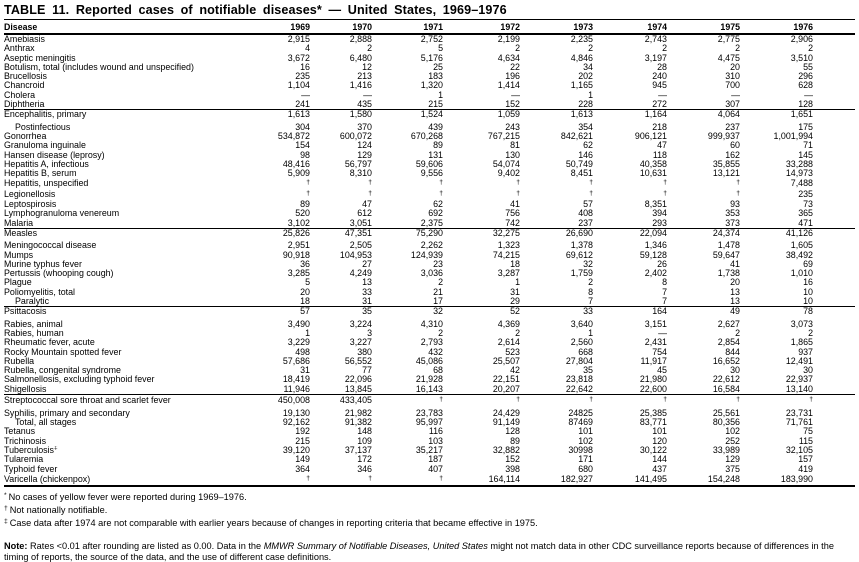 Image resolution: width=859 pixels, height=562 pixels. I want to click on value-cell: 8,451, so click(581, 174).